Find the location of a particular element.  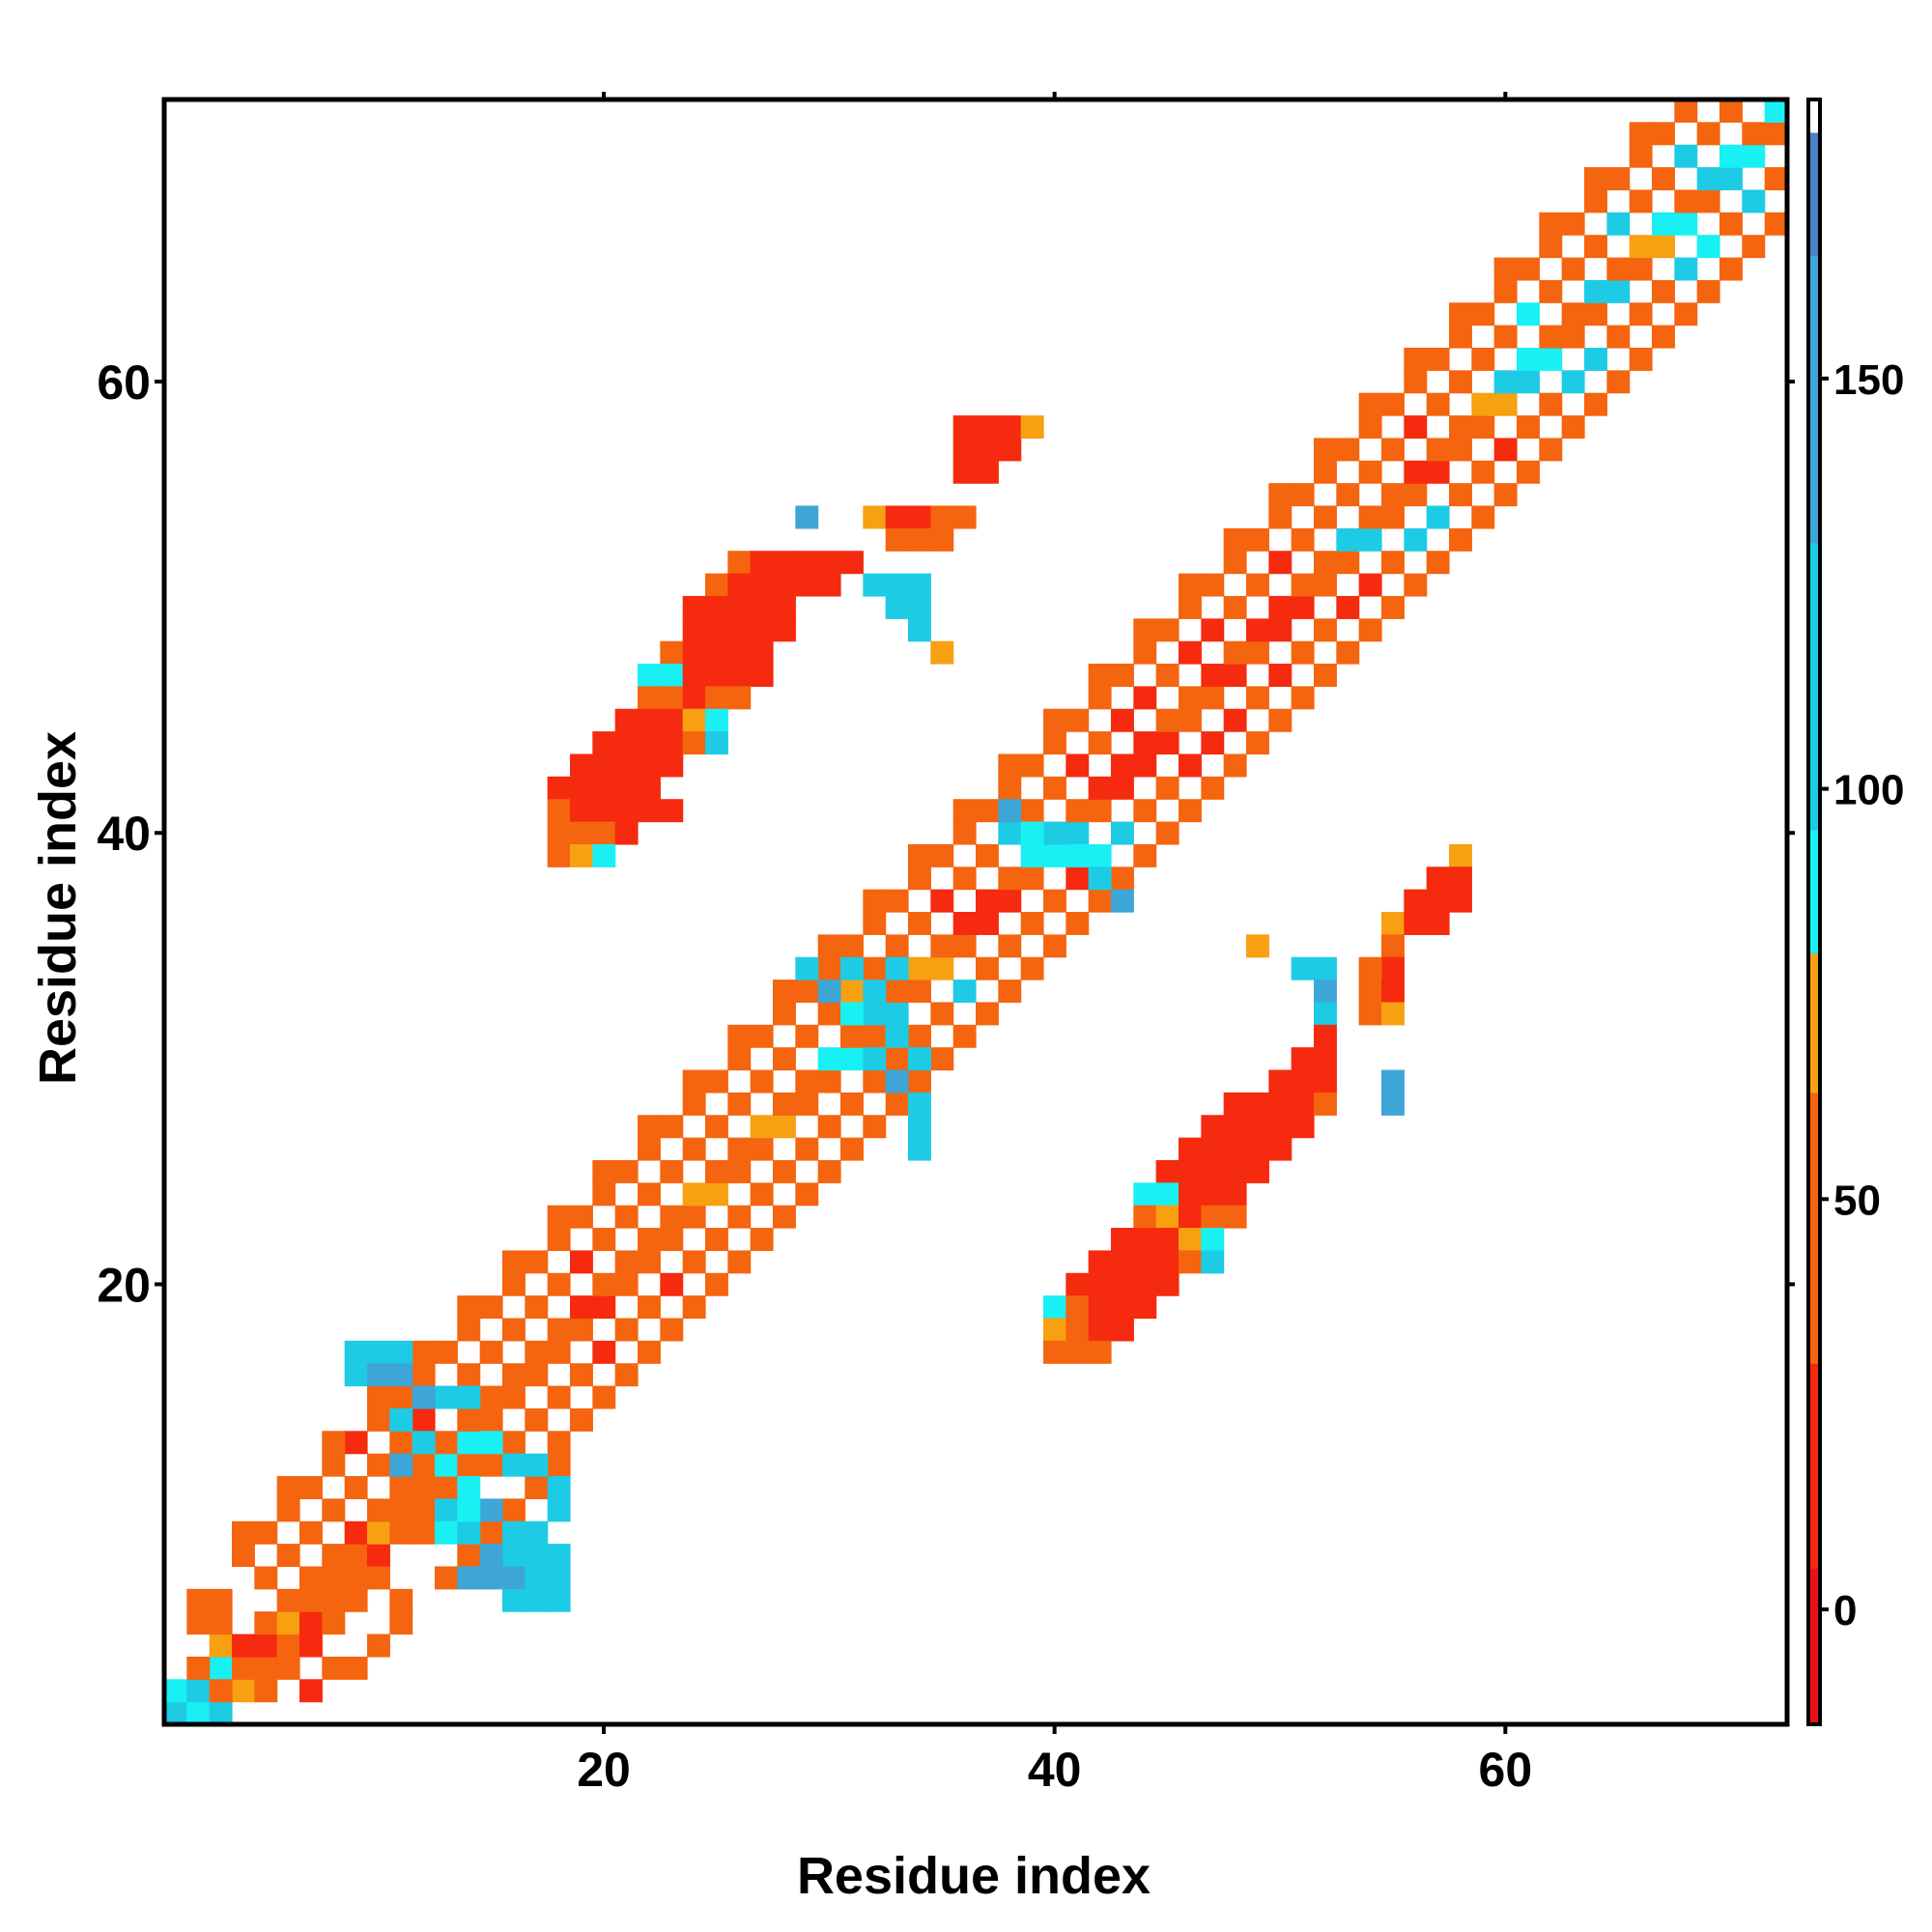

y-tick-label: 40 is located at coordinates (124, 834).